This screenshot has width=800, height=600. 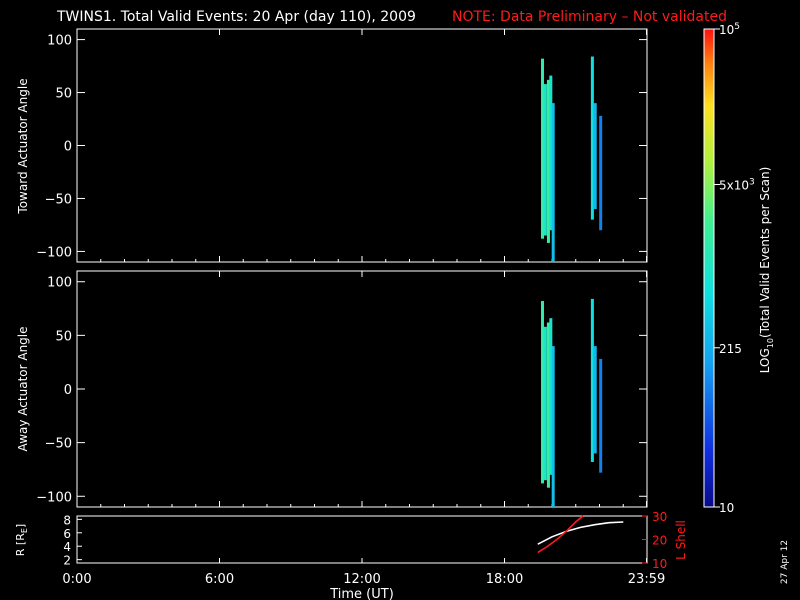 What do you see at coordinates (560, 534) in the screenshot?
I see `lshell-line` at bounding box center [560, 534].